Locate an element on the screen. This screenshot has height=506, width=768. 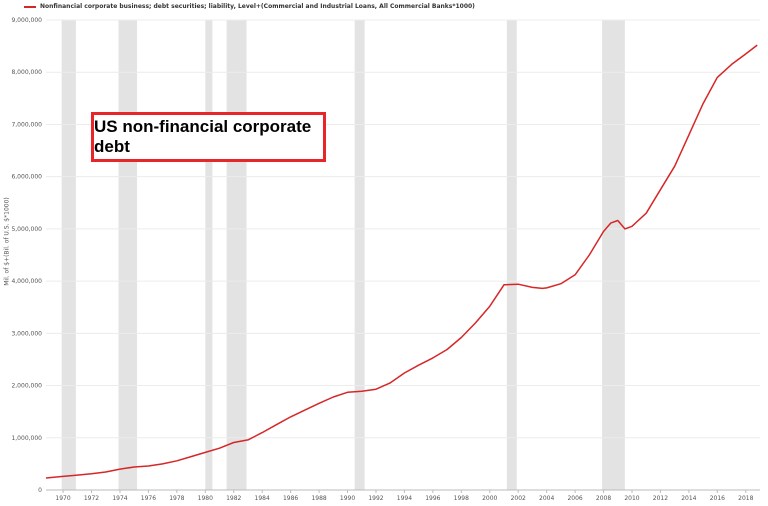
x-tick-label: 1998 is located at coordinates (461, 498).